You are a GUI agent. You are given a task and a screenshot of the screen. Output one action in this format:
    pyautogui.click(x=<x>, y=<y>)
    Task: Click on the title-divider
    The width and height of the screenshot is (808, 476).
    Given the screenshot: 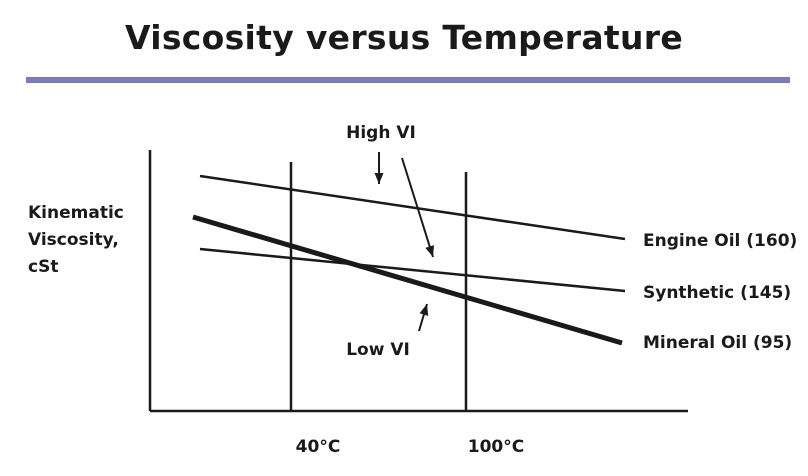 What is the action you would take?
    pyautogui.click(x=408, y=80)
    